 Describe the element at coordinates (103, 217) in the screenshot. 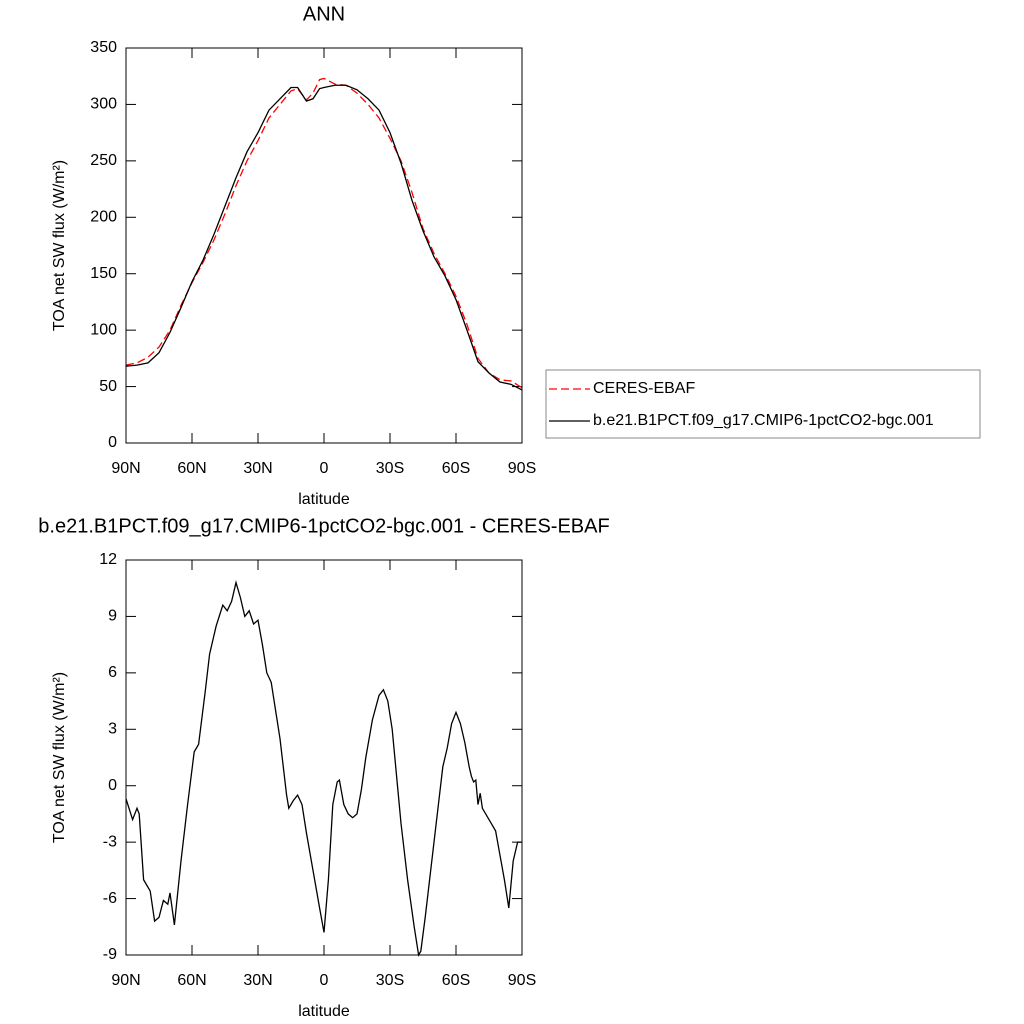

I see `y-tick-label: 200` at that location.